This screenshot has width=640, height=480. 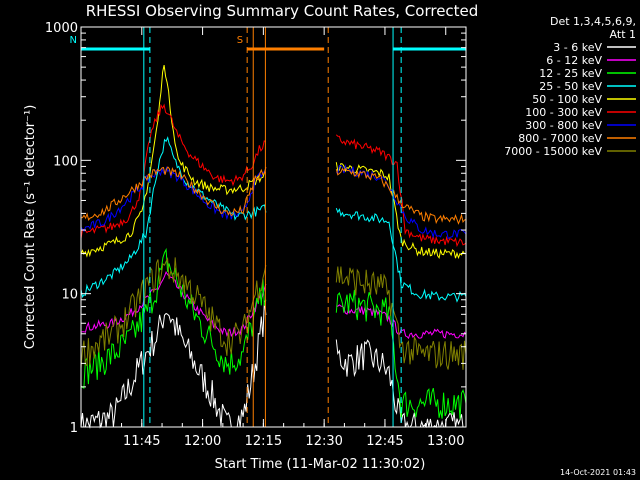 I want to click on legend-label-5: 100 - 300 keV, so click(x=563, y=112).